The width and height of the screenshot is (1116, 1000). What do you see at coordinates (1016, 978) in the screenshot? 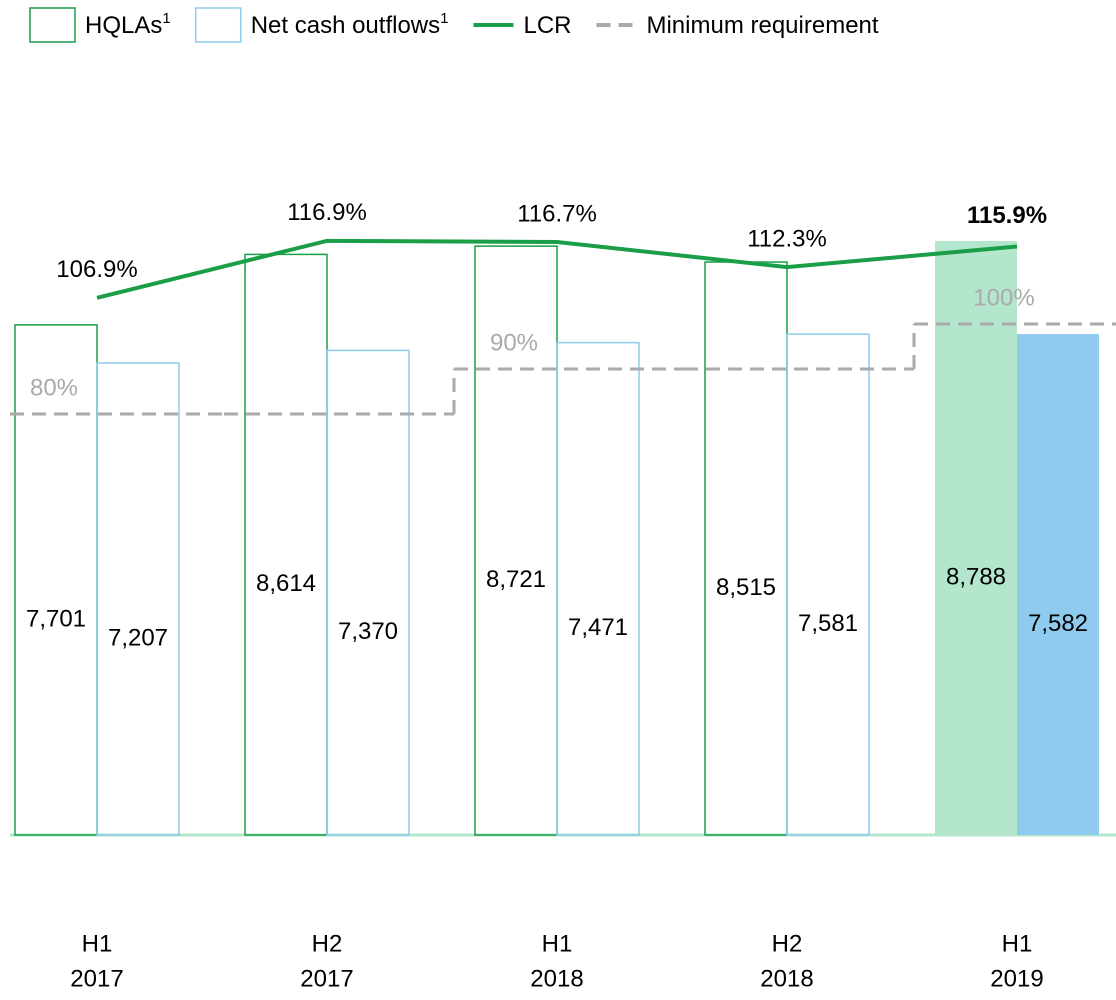
I see `x-tick-label: 2019` at bounding box center [1016, 978].